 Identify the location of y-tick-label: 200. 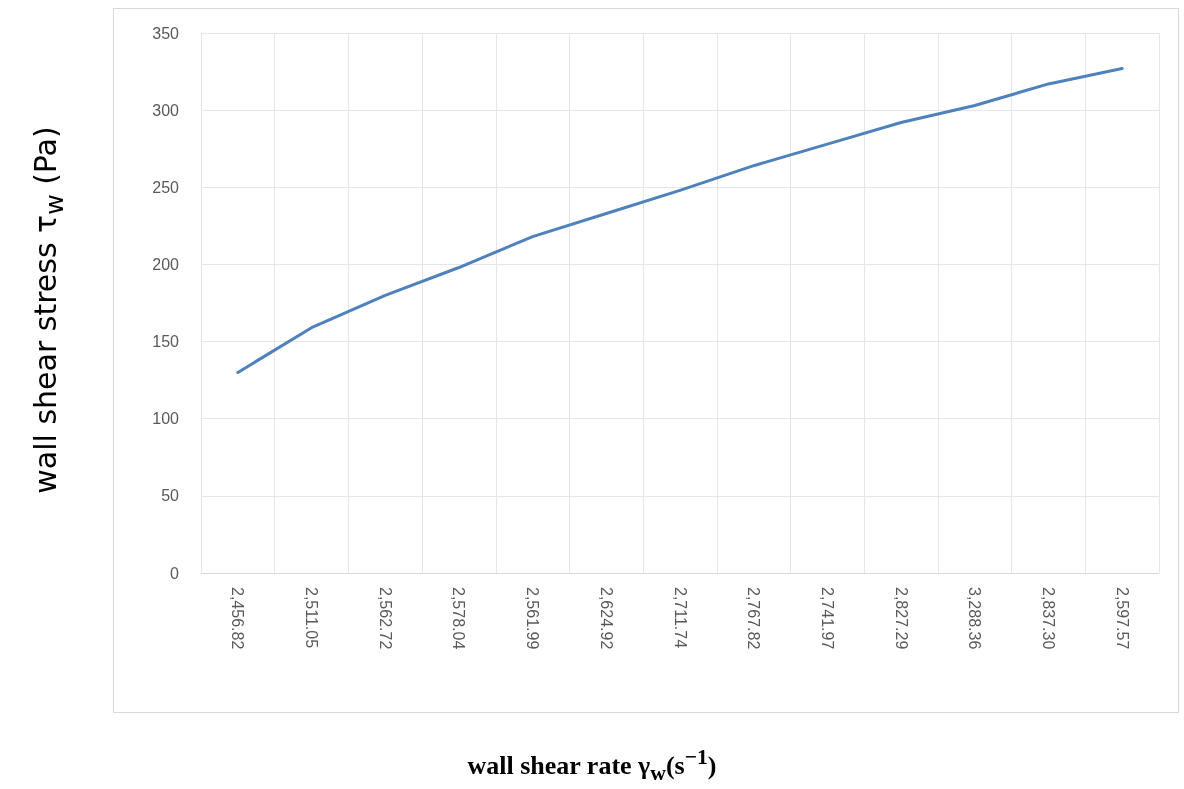
(166, 264).